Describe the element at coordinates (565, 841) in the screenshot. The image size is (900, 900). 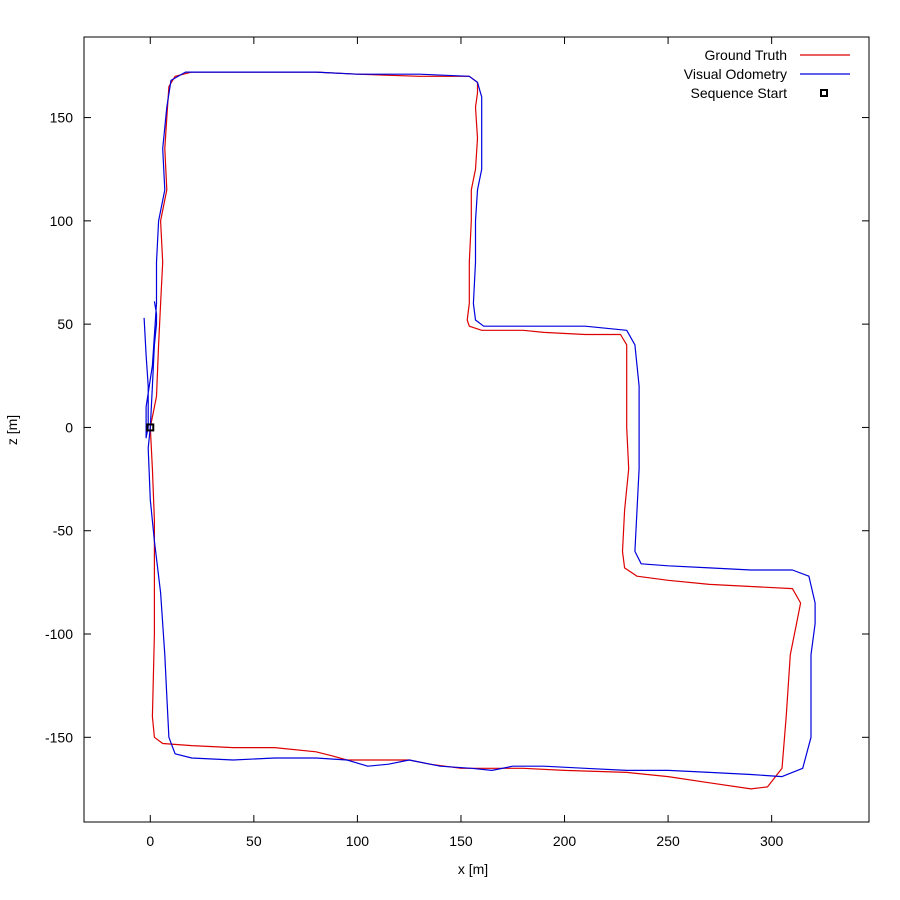
I see `x-tick-label: 200` at that location.